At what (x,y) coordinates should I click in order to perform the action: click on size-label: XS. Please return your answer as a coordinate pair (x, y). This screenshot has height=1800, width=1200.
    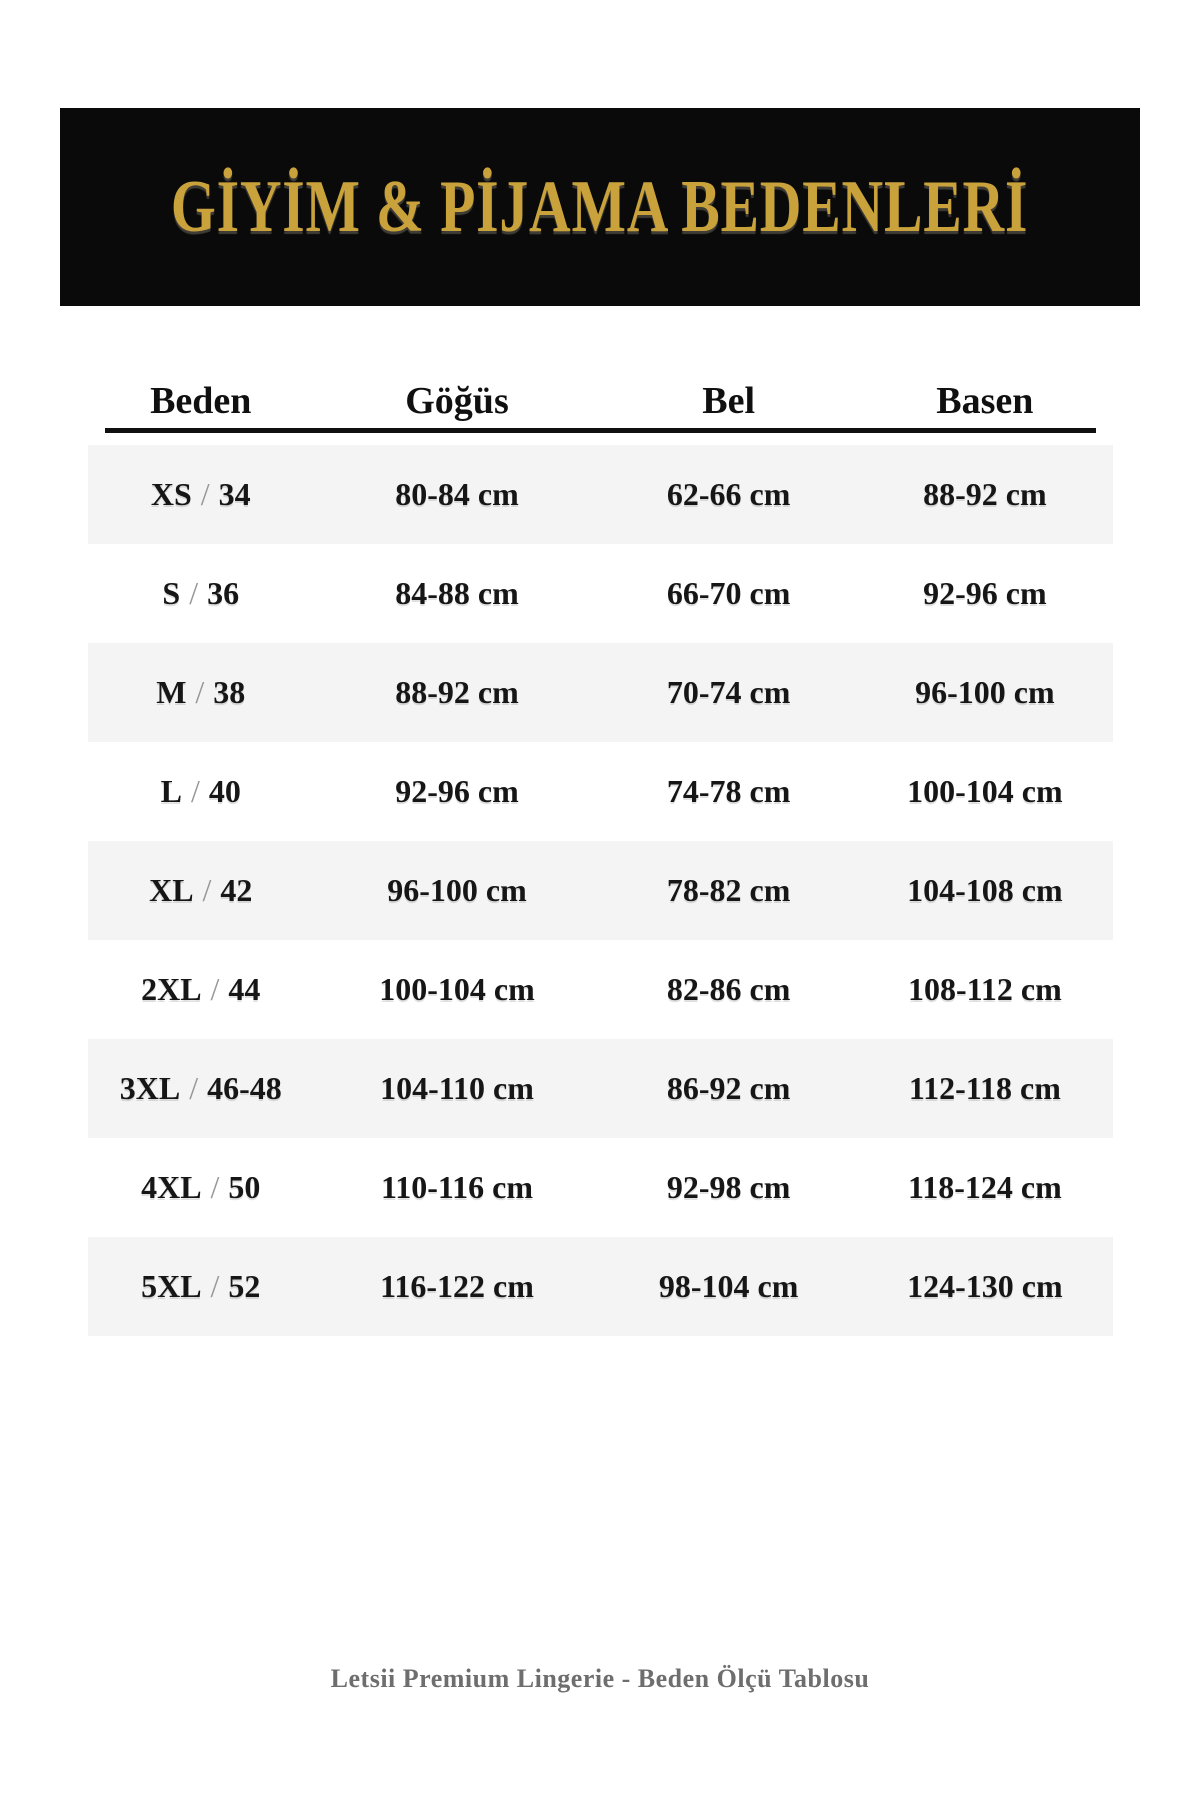
    Looking at the image, I should click on (171, 494).